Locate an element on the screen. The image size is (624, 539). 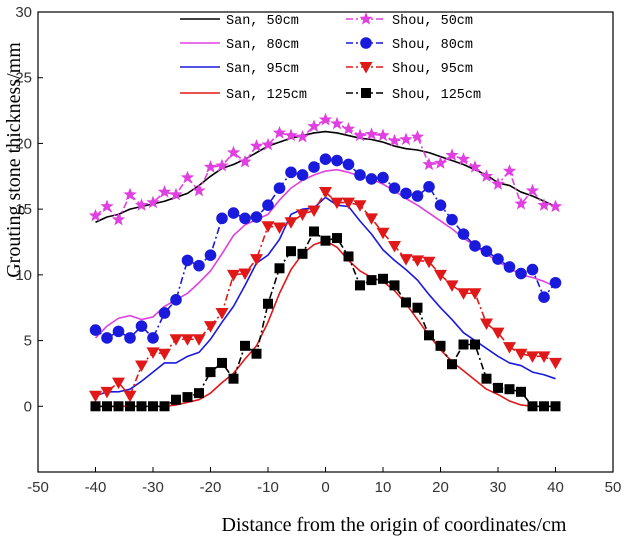
legend-item-shou-125cm: Shou, 125cm is located at coordinates (413, 95).